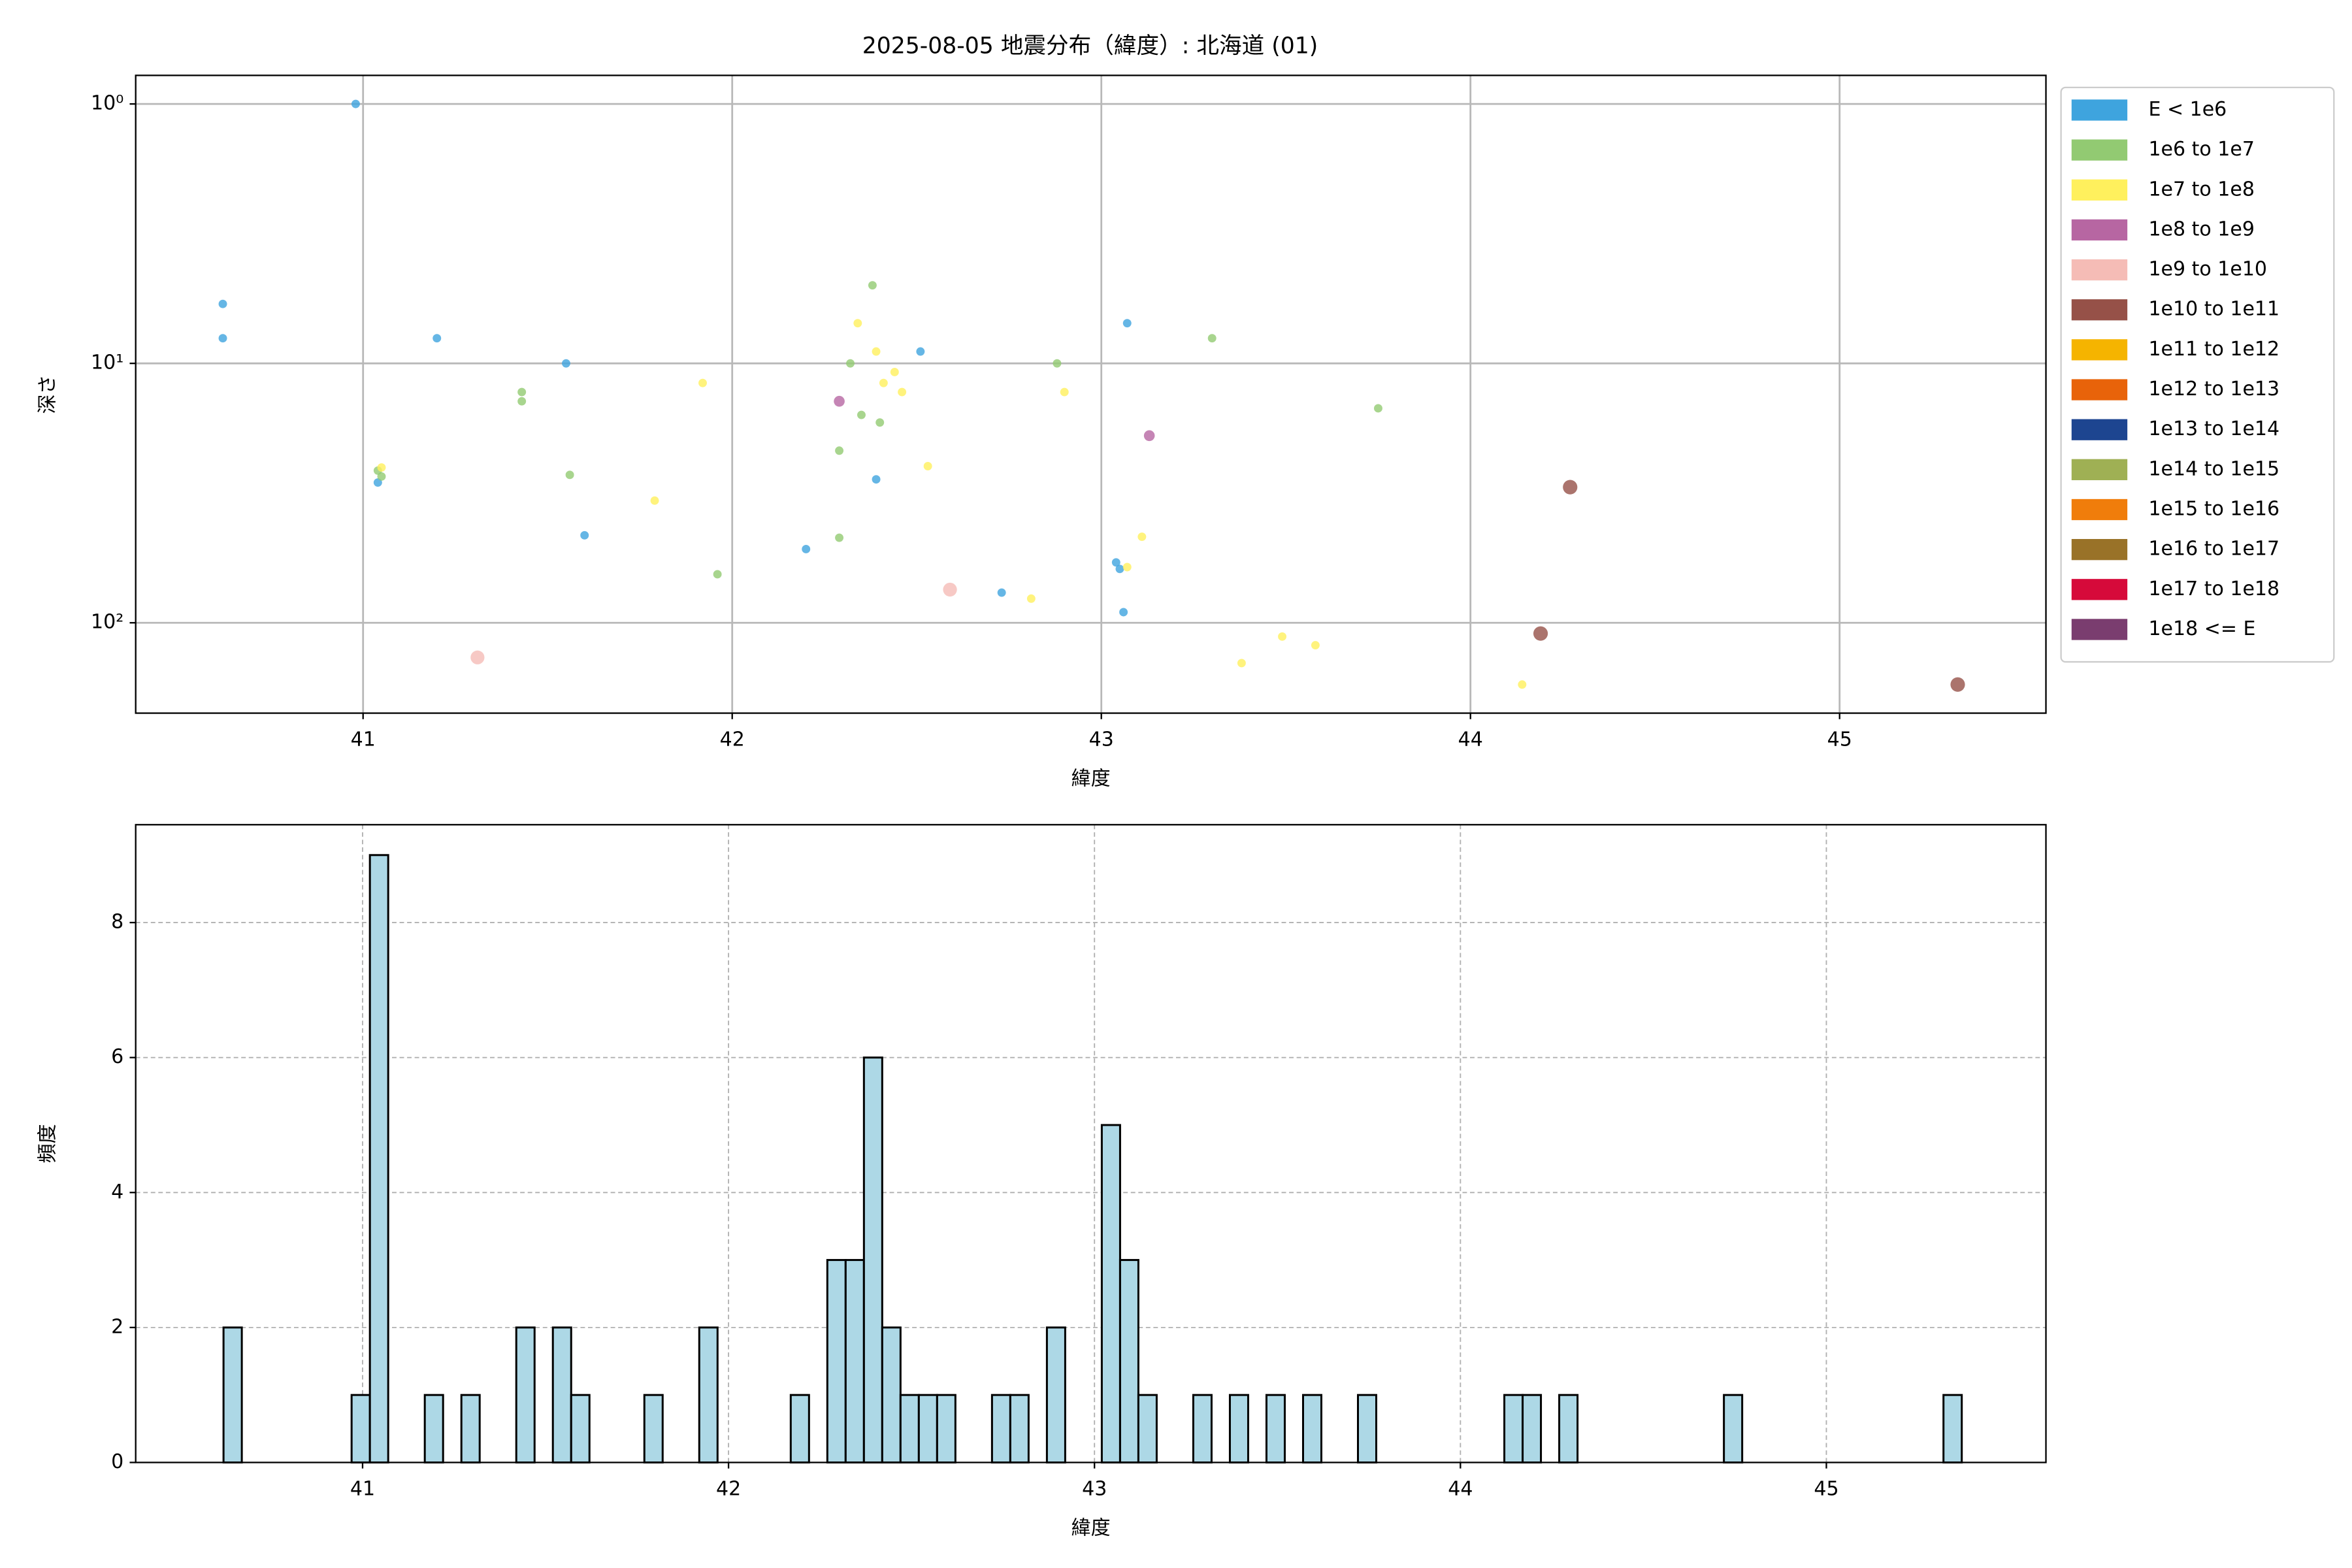 The width and height of the screenshot is (2352, 1568). Describe the element at coordinates (1091, 1528) in the screenshot. I see `x-axis-label: 緯度` at that location.